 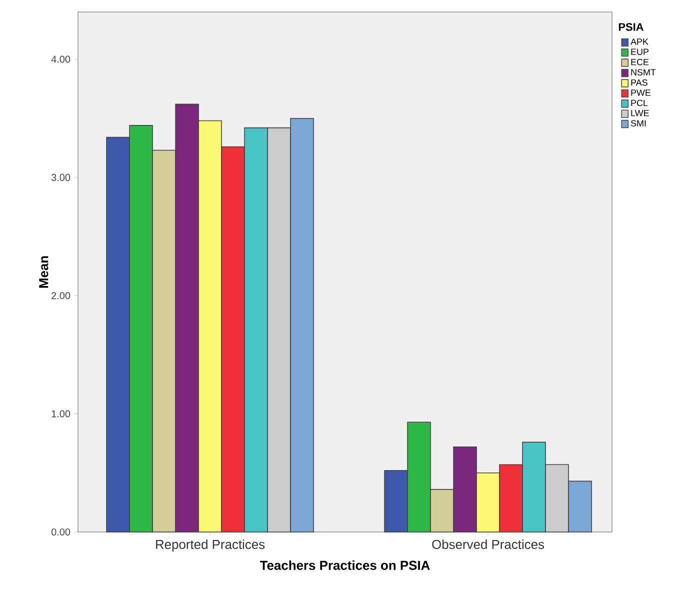 What do you see at coordinates (60, 59) in the screenshot?
I see `y-tick-label: 4.00` at bounding box center [60, 59].